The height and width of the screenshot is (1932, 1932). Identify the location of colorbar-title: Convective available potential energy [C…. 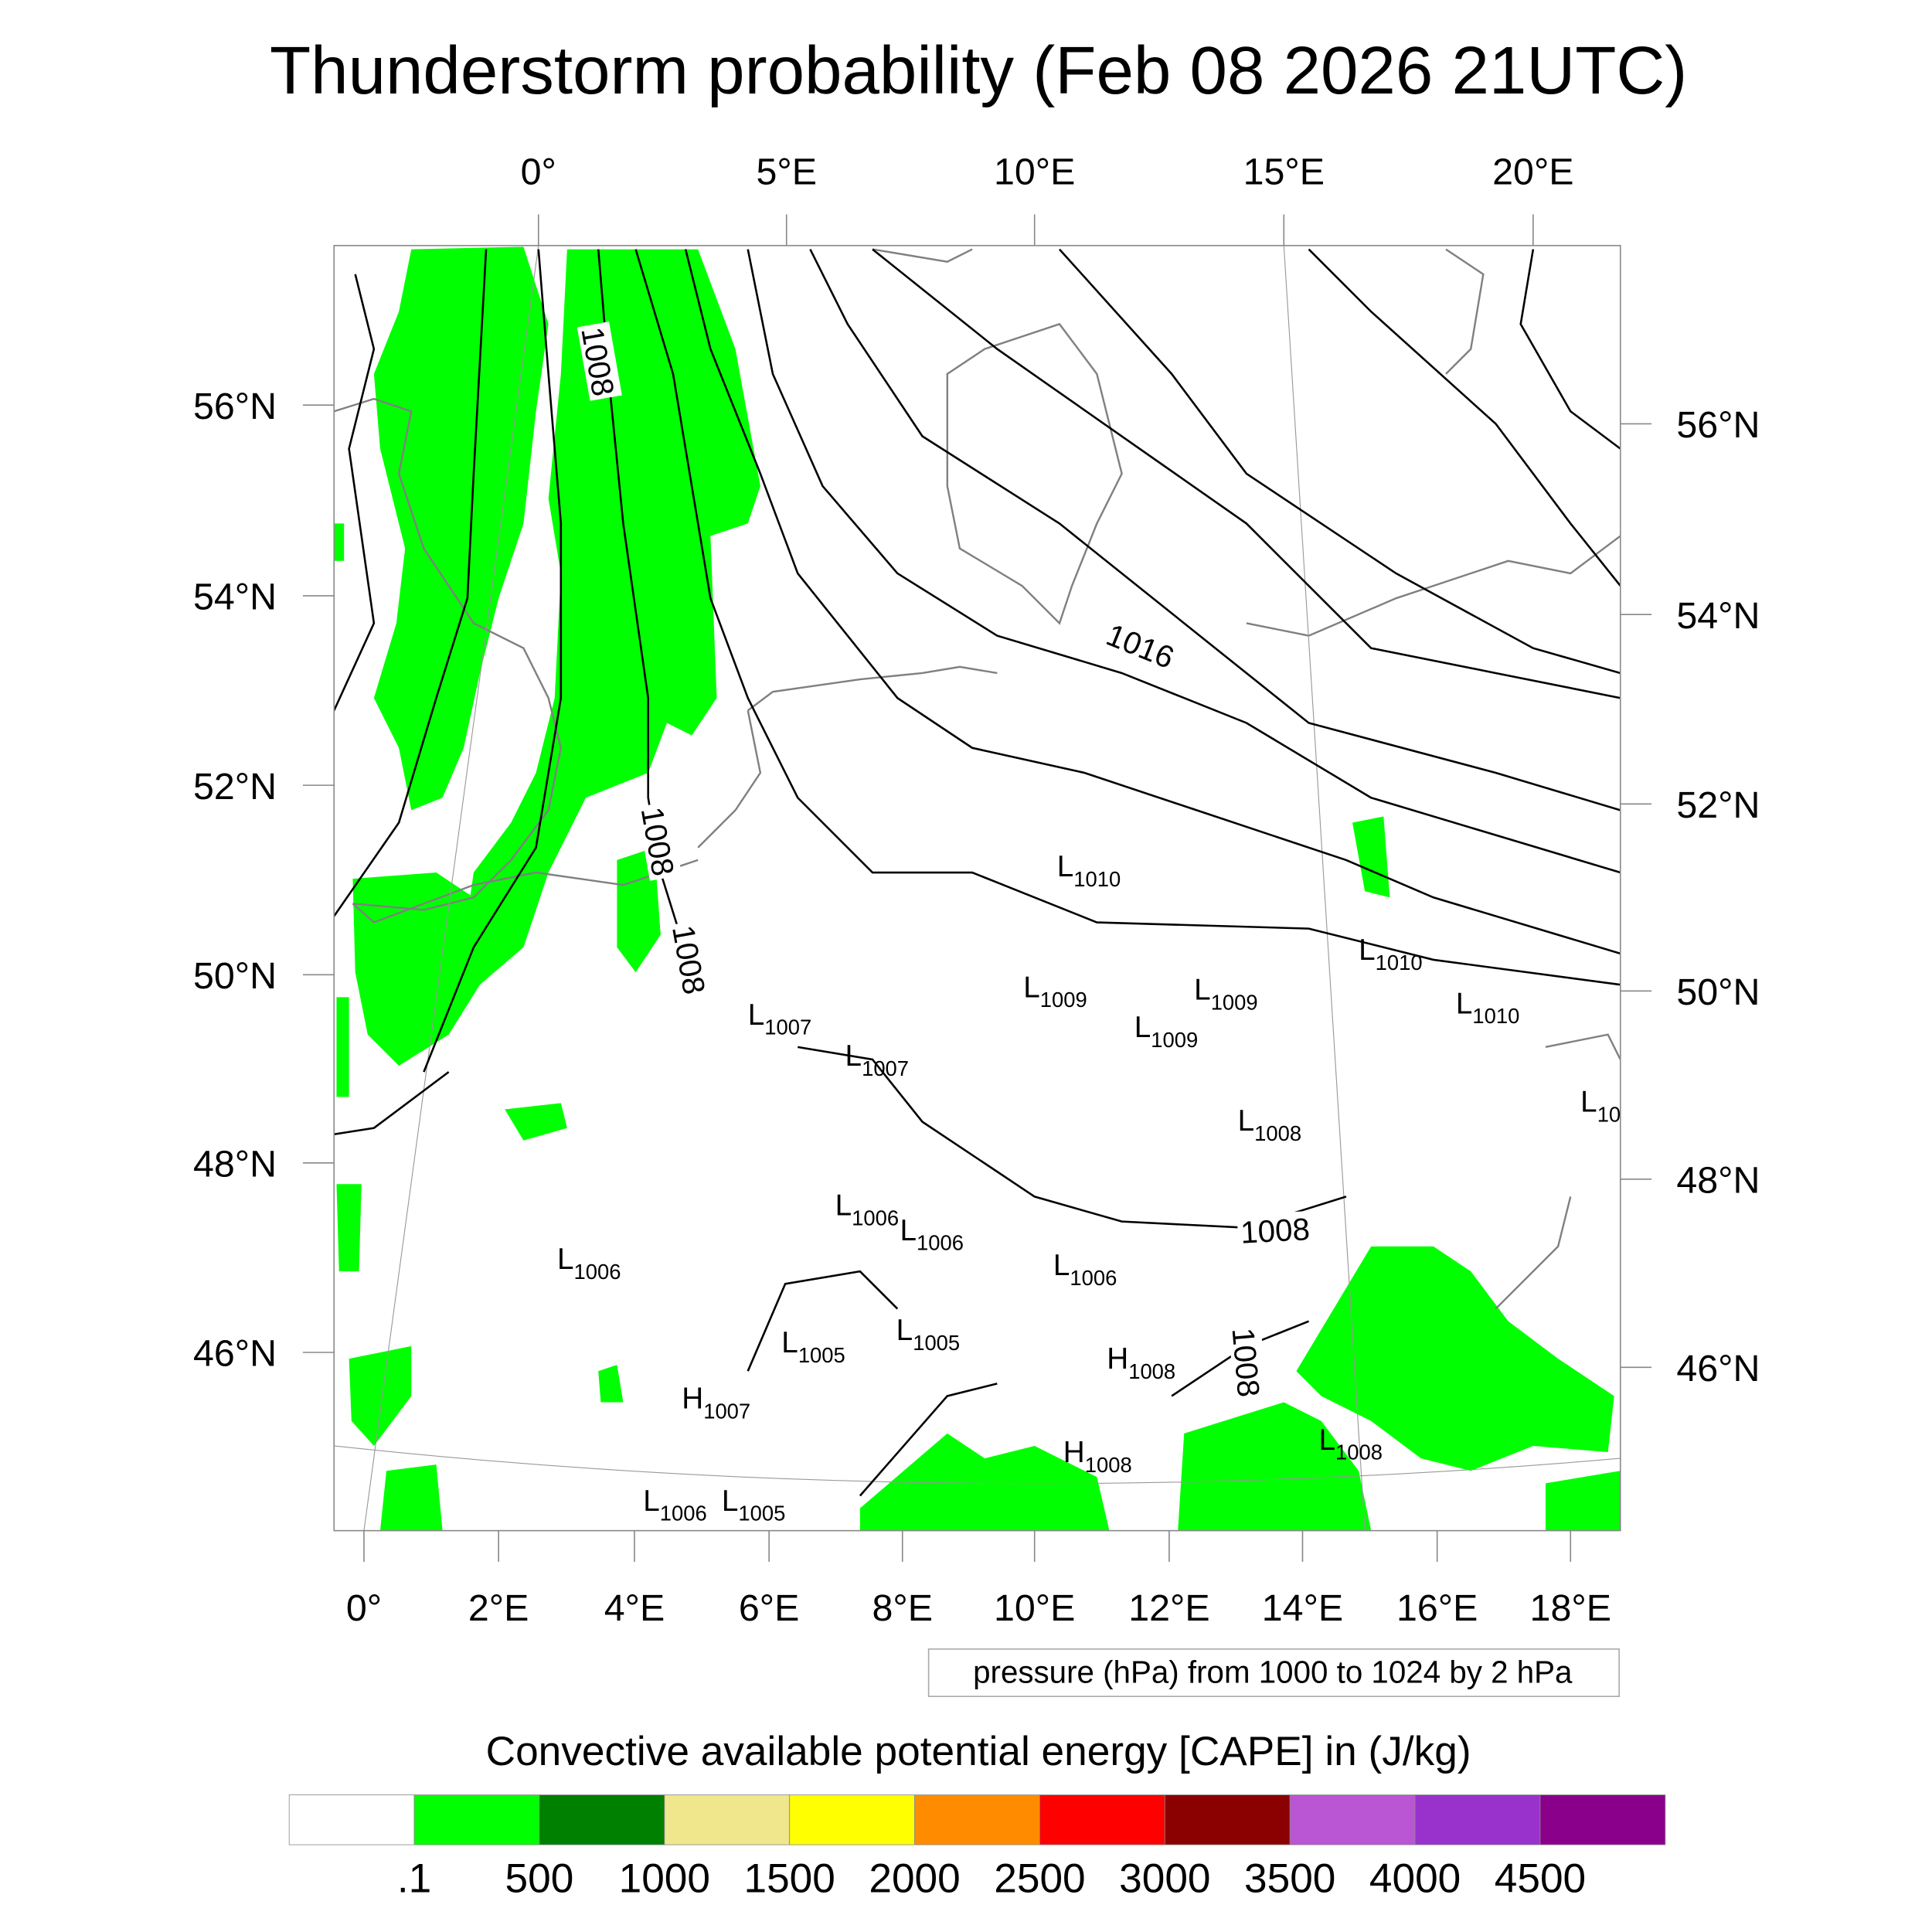
(978, 1752).